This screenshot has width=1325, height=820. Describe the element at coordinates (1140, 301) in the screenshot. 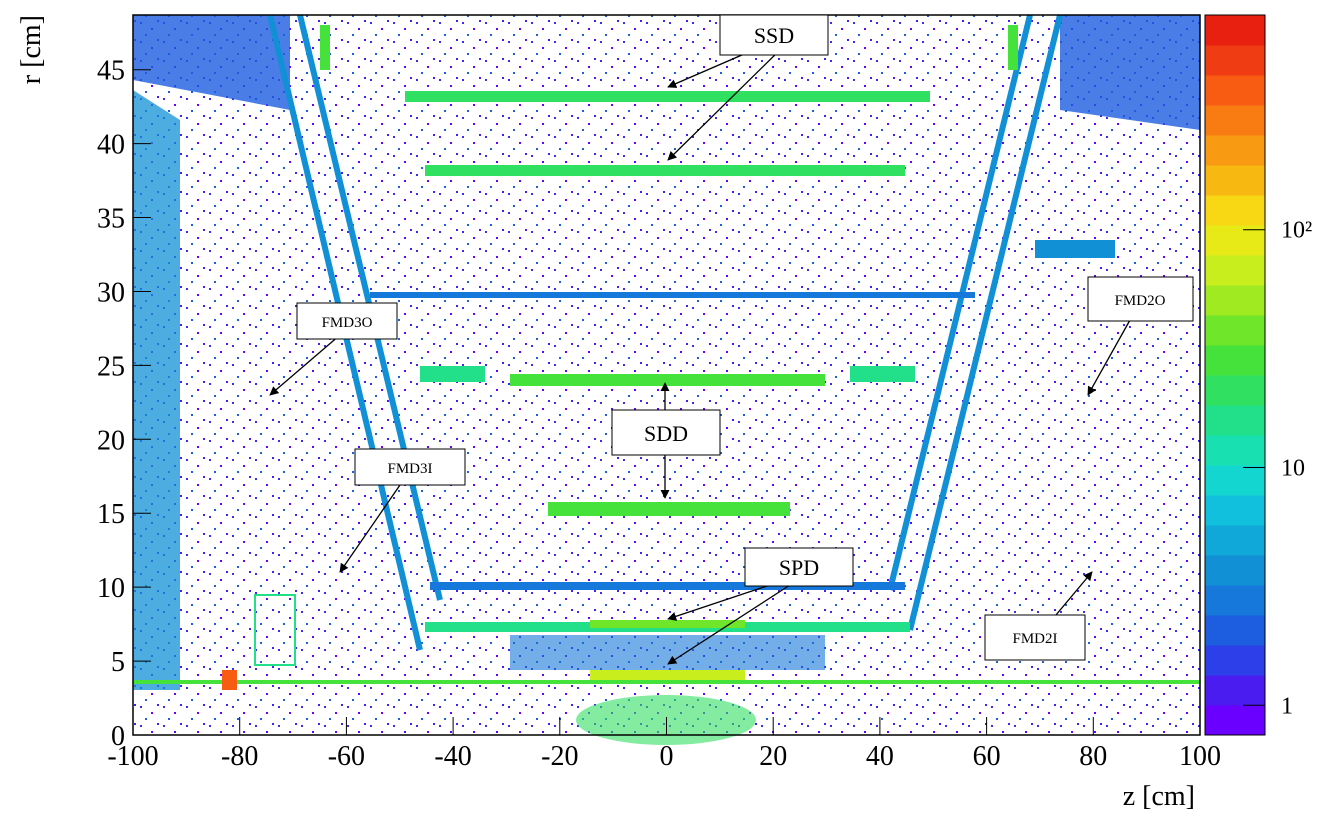

I see `annotation: FMD2O` at that location.